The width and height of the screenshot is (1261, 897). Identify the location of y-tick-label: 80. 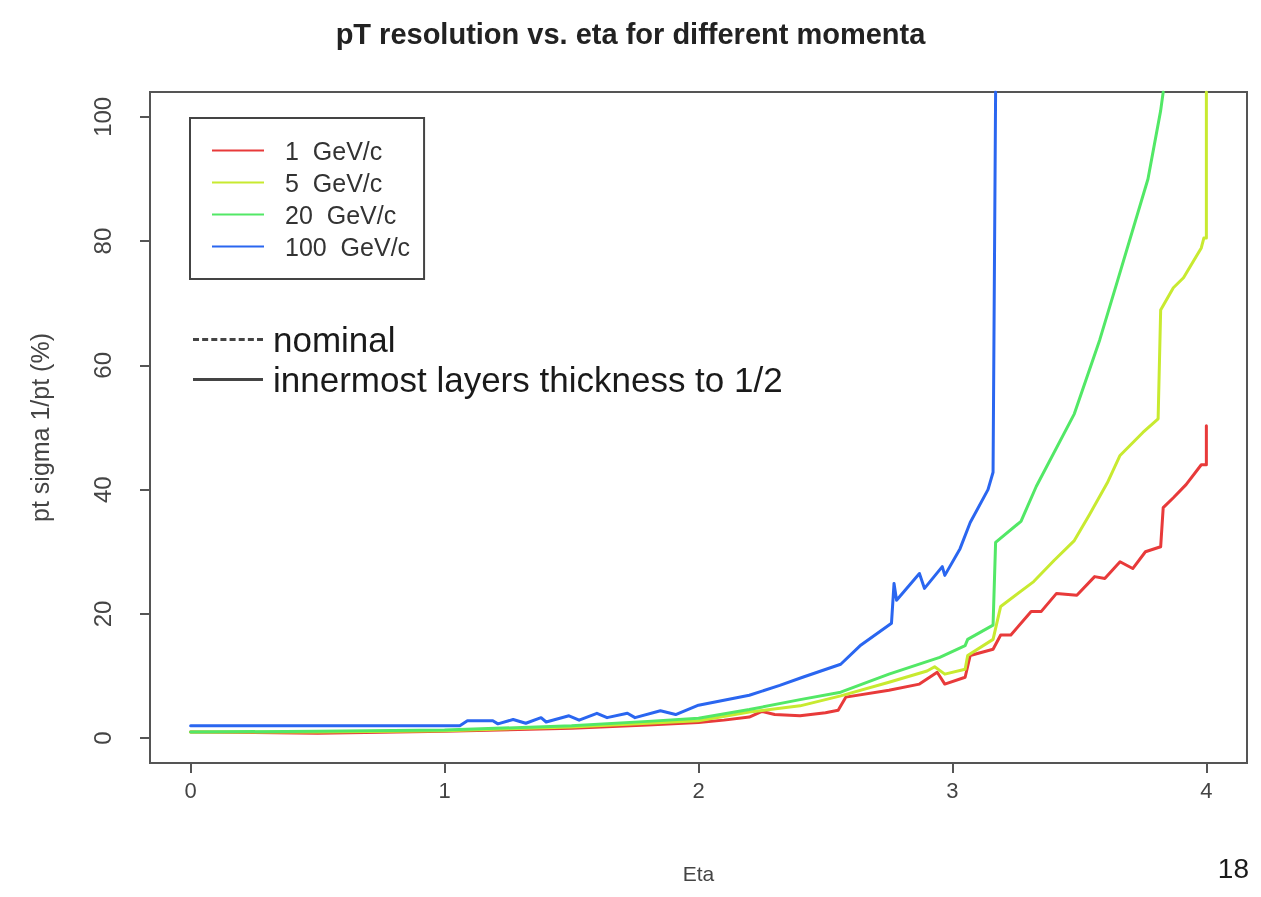
(102, 241).